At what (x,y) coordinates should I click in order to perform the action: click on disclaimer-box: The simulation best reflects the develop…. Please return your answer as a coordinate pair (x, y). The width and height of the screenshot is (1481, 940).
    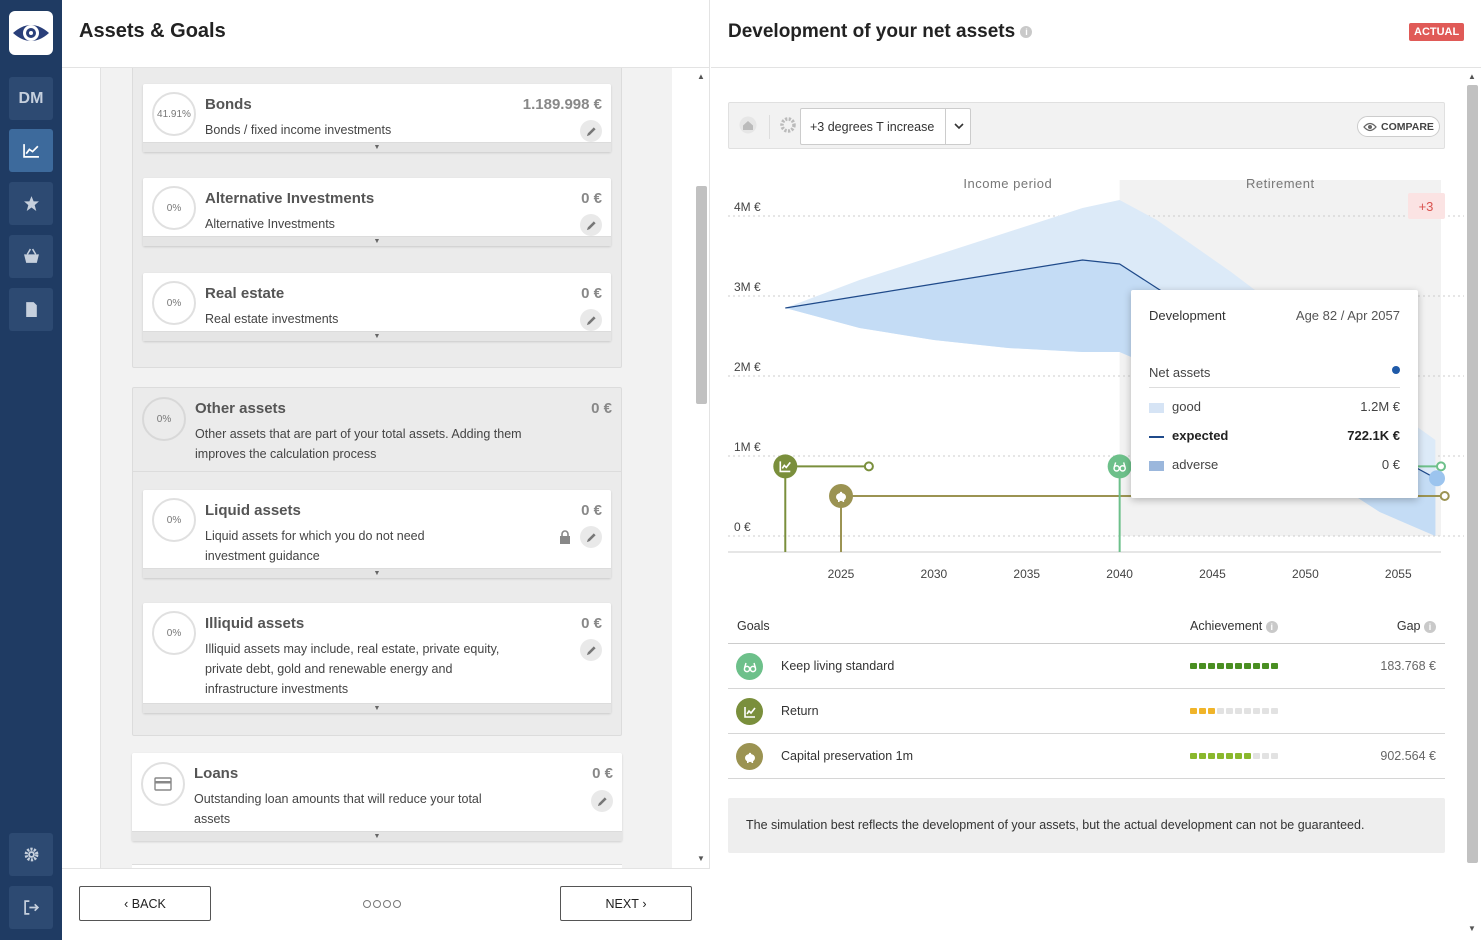
    Looking at the image, I should click on (1086, 825).